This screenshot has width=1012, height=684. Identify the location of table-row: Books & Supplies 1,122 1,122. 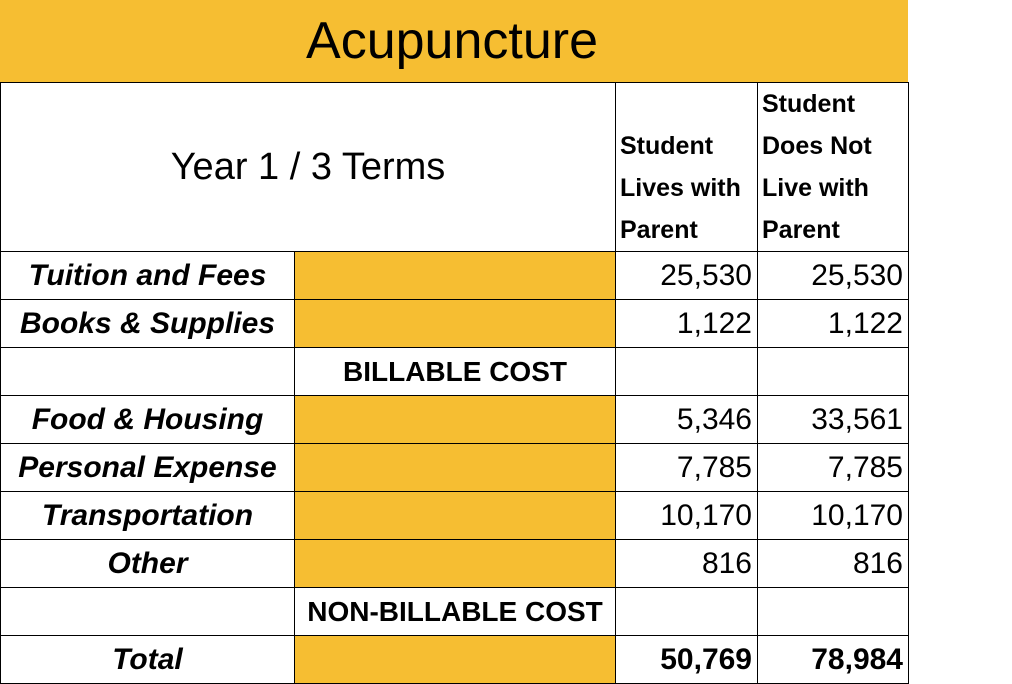
(454, 323).